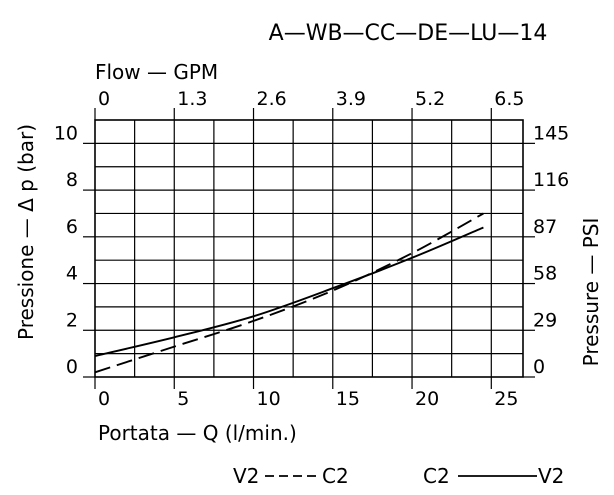 This screenshot has width=614, height=495. I want to click on y-tick-label: 4, so click(72, 274).